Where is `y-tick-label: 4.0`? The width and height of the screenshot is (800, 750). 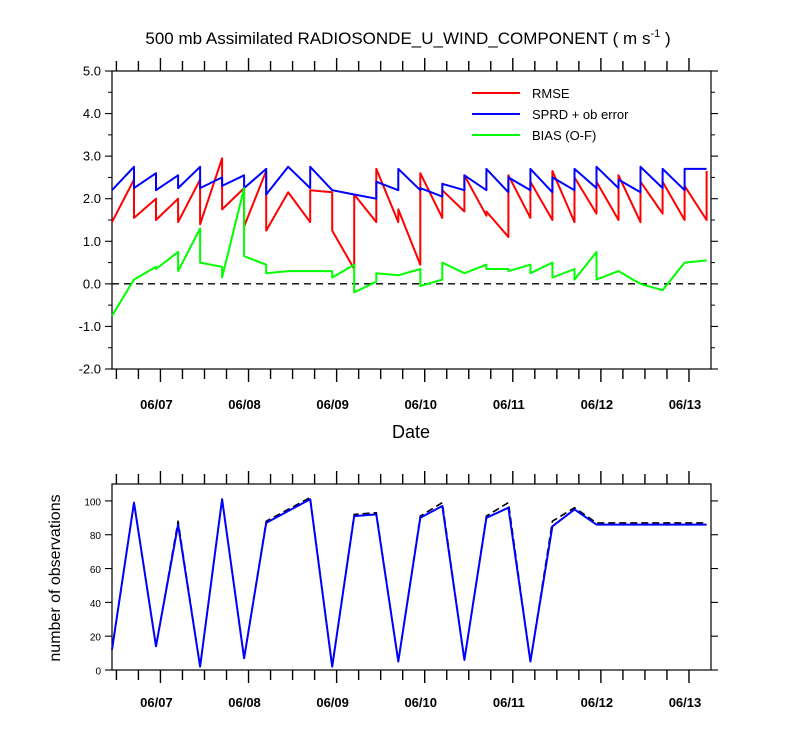
y-tick-label: 4.0 is located at coordinates (92, 113).